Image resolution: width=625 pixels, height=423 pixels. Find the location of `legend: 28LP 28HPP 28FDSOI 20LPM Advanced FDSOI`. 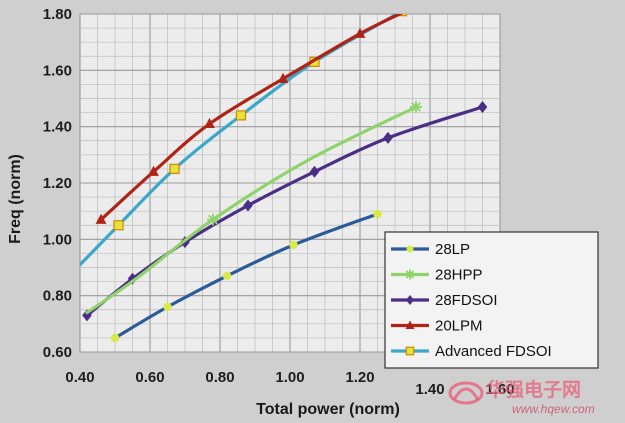

legend: 28LP 28HPP 28FDSOI 20LPM Advanced FDSOI is located at coordinates (491, 300).